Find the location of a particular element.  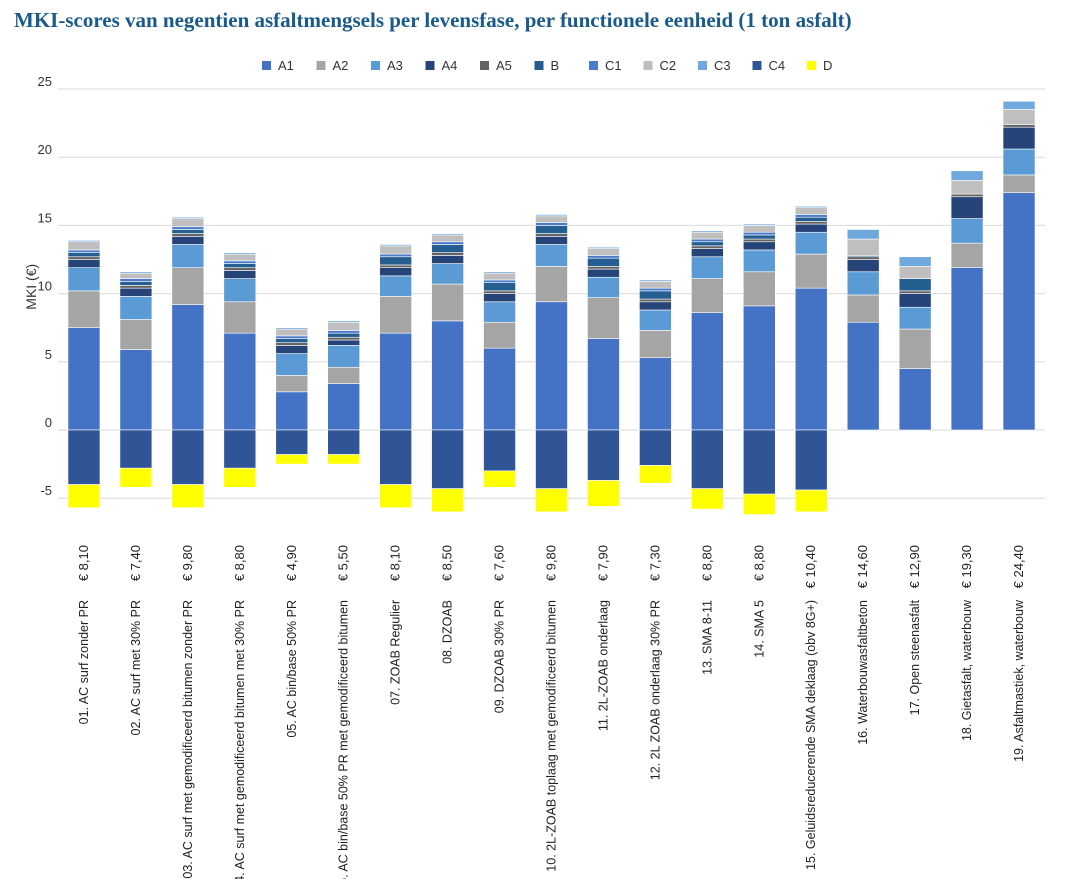

legend-label: A4 is located at coordinates (450, 65).